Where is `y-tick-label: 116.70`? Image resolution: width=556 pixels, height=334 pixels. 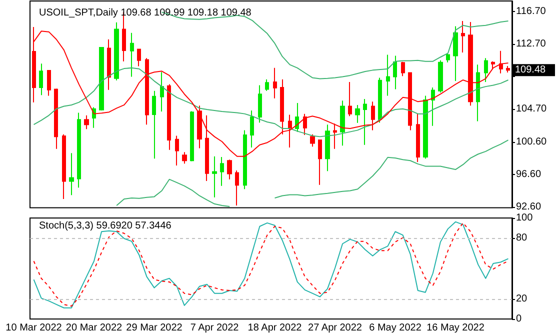
y-tick-label: 116.70 is located at coordinates (531, 12).